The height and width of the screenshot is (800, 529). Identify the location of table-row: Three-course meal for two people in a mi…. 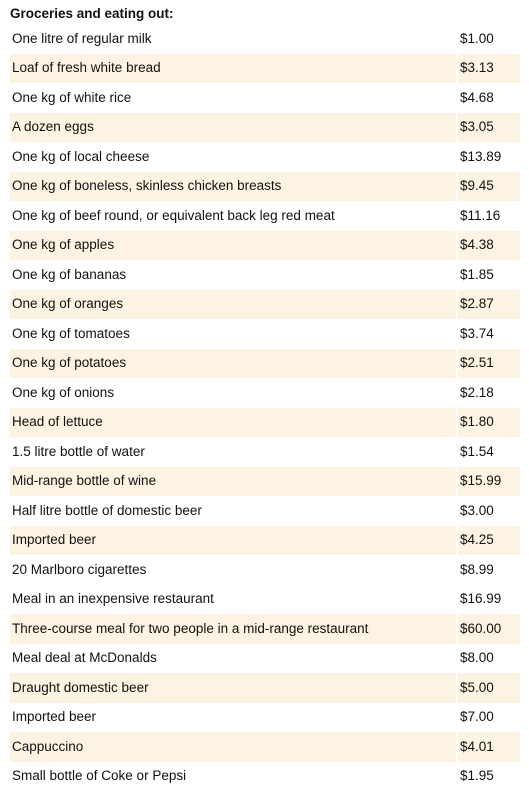
(265, 629).